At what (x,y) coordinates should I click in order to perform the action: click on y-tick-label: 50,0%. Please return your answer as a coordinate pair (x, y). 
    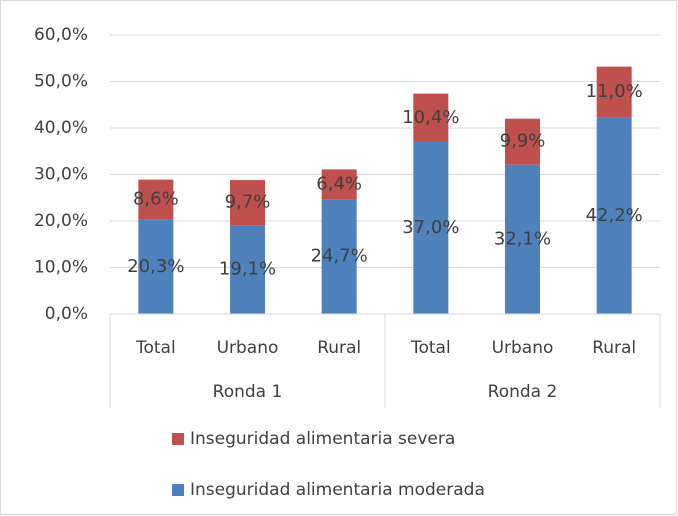
    Looking at the image, I should click on (61, 82).